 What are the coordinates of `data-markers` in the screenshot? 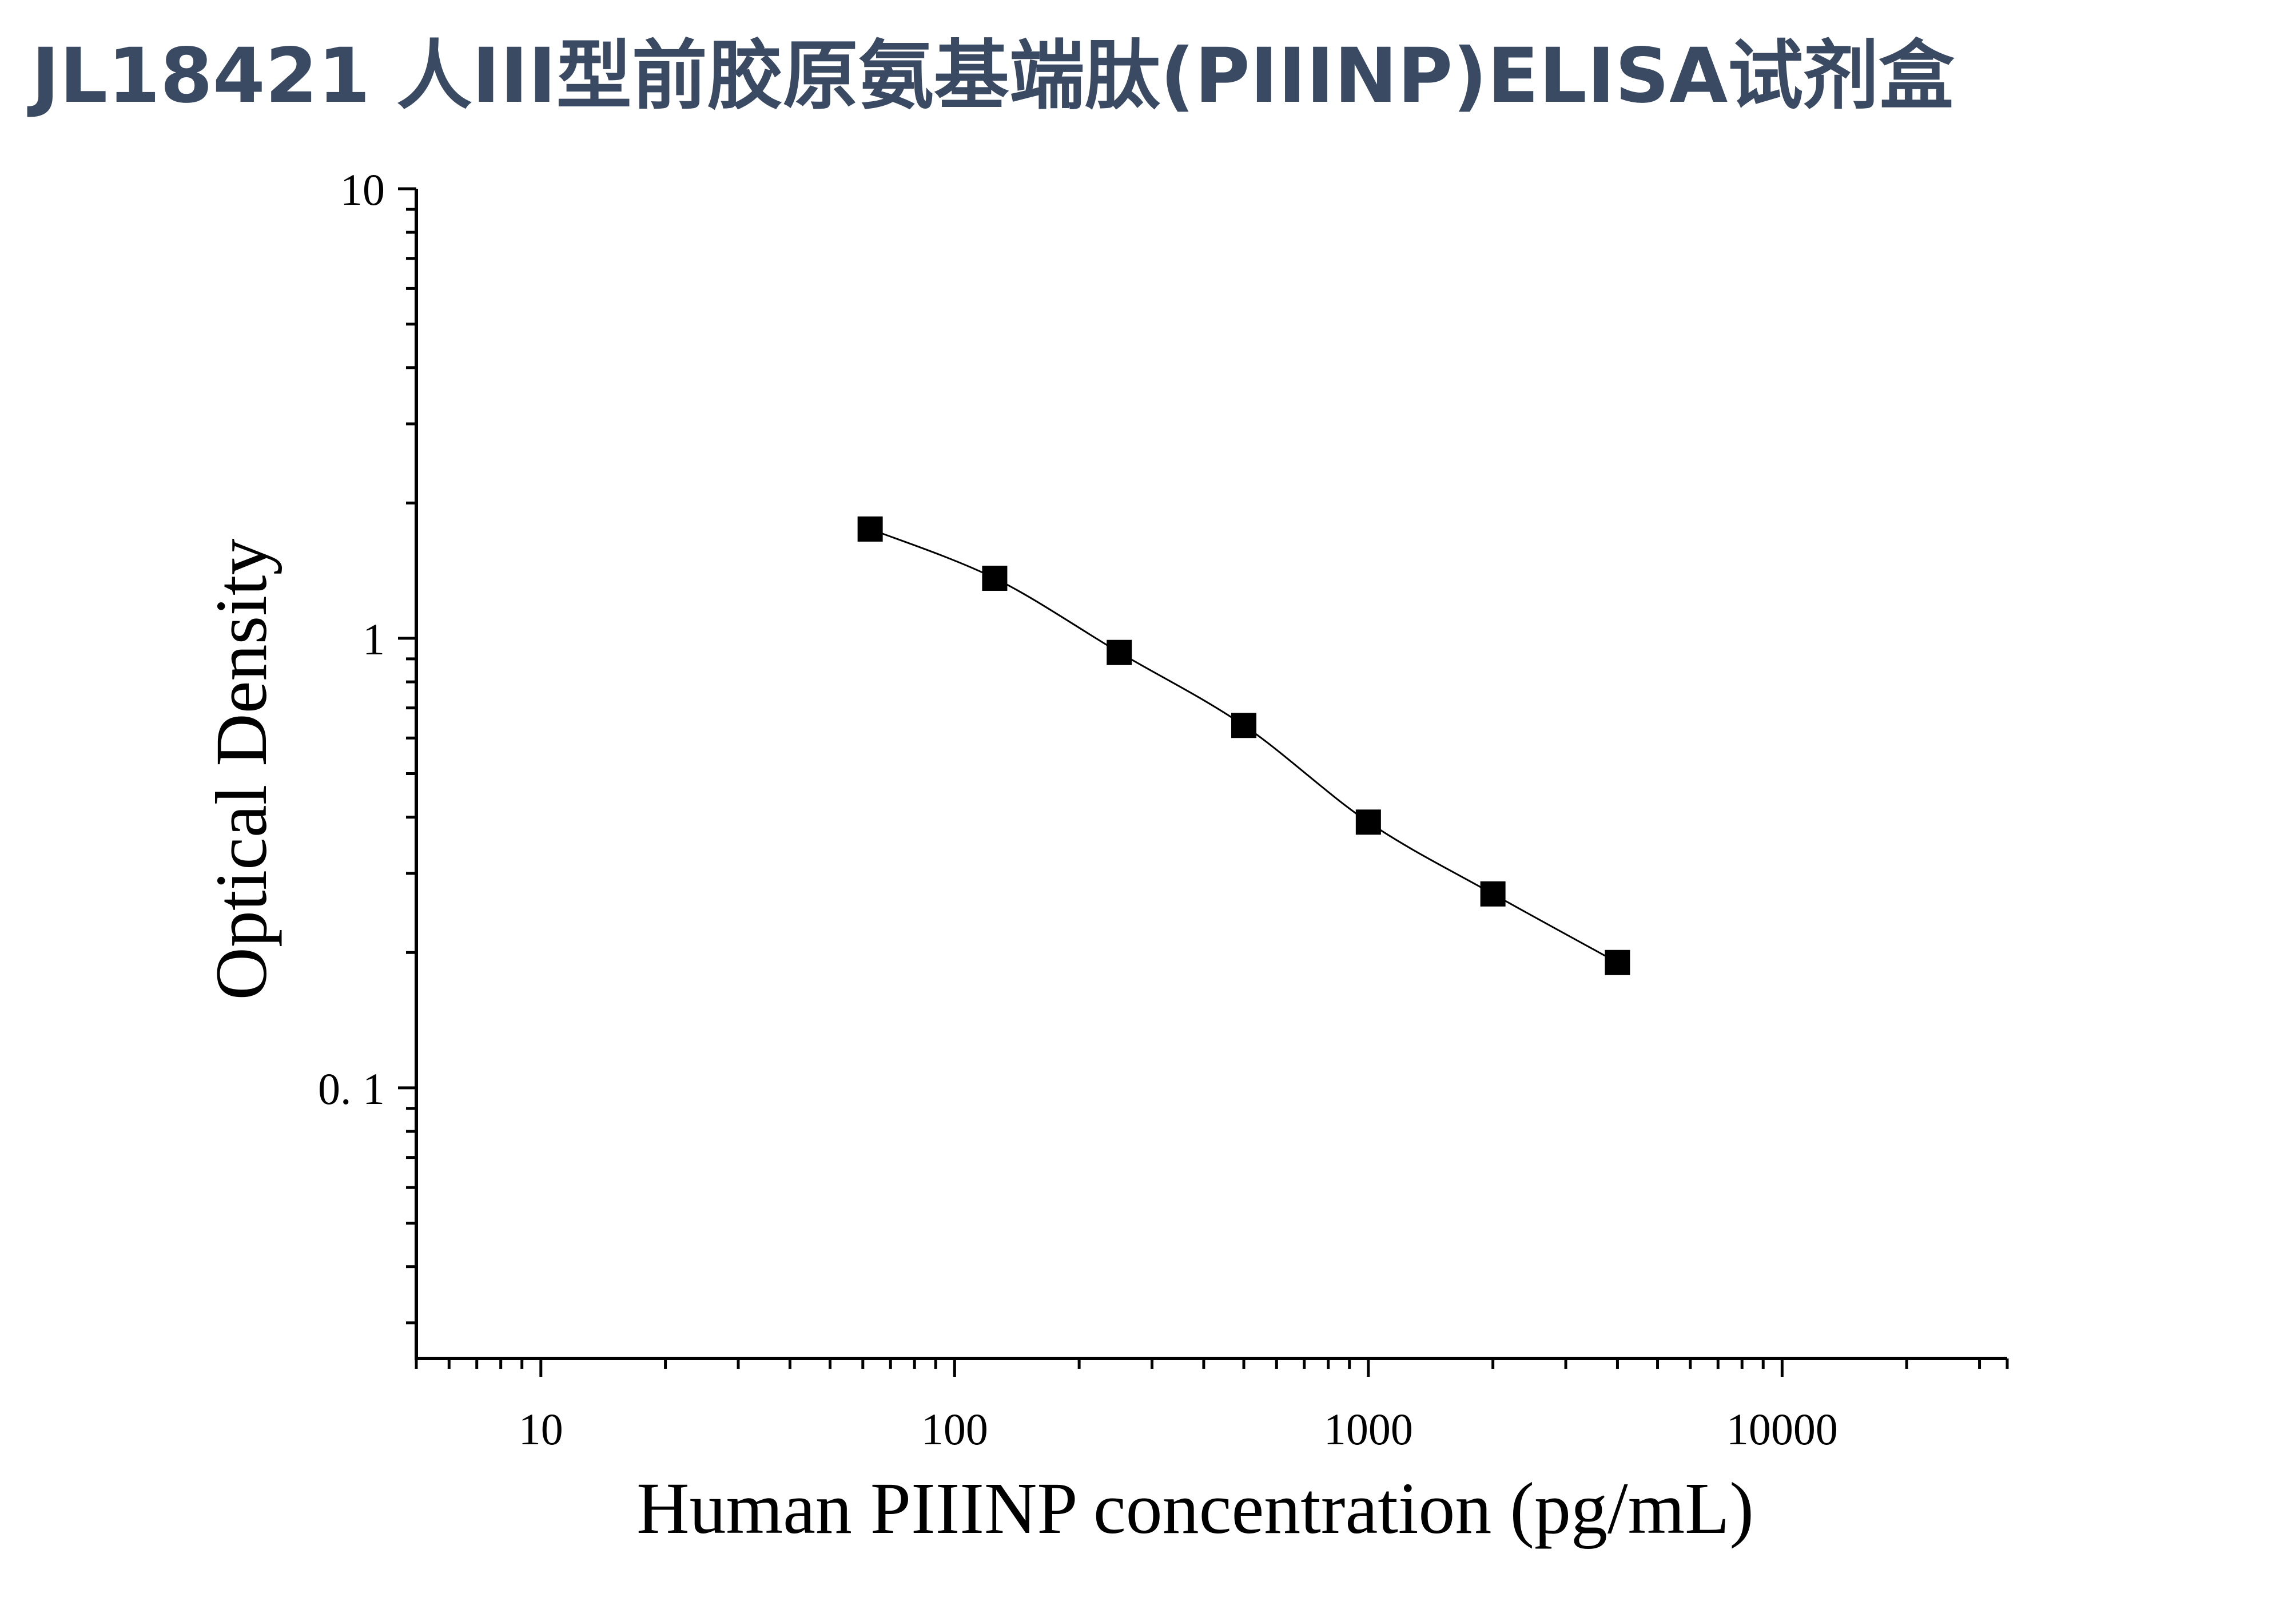 It's located at (1243, 745).